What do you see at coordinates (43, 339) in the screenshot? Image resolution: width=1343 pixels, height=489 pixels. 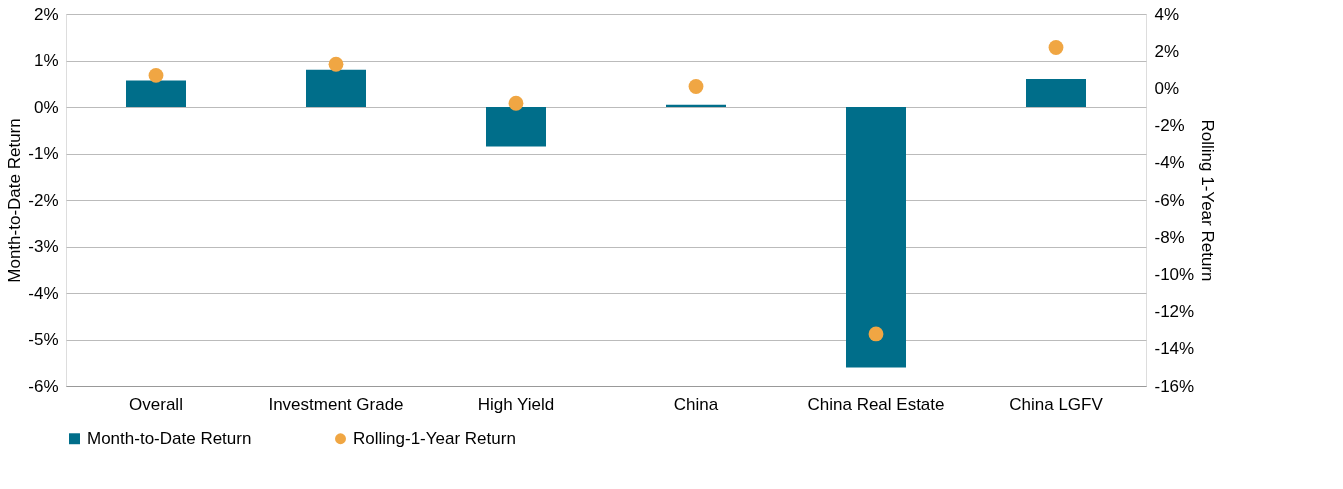 I see `y-tick-label: -5%` at bounding box center [43, 339].